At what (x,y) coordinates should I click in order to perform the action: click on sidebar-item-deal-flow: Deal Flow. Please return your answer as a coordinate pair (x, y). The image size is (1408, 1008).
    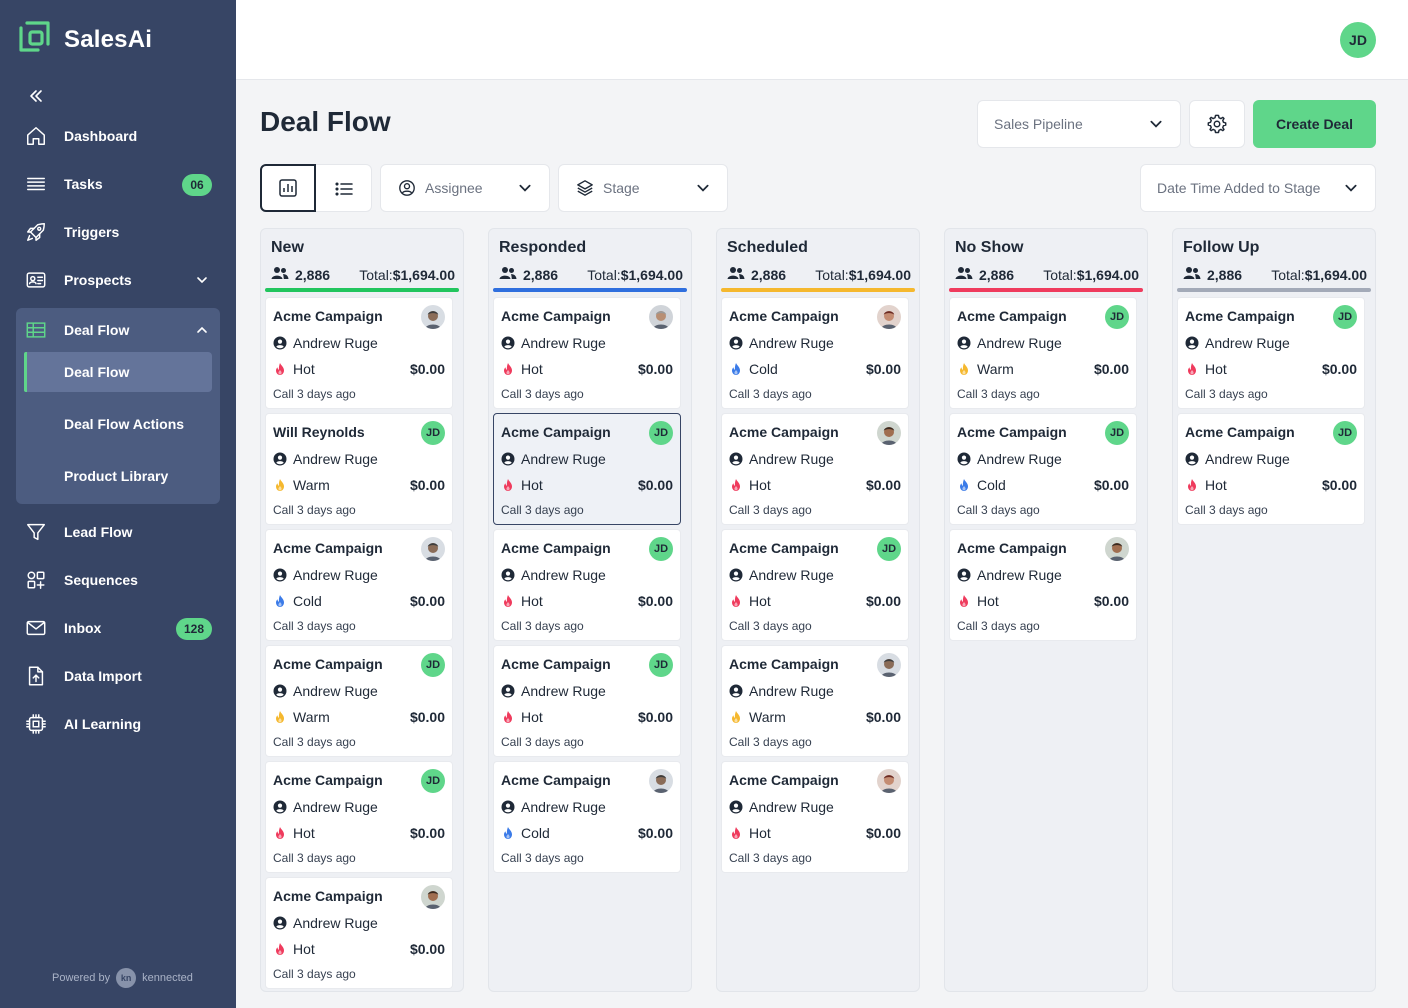
    Looking at the image, I should click on (118, 330).